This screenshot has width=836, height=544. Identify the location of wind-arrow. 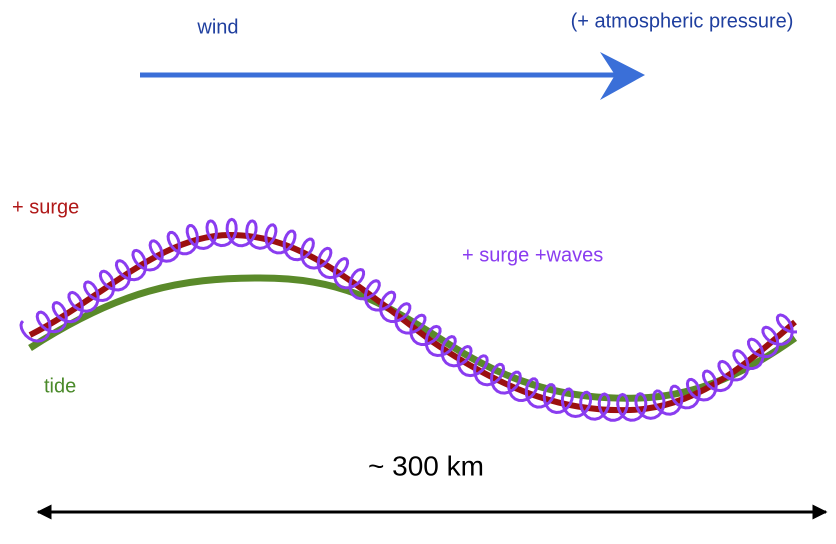
(392, 76).